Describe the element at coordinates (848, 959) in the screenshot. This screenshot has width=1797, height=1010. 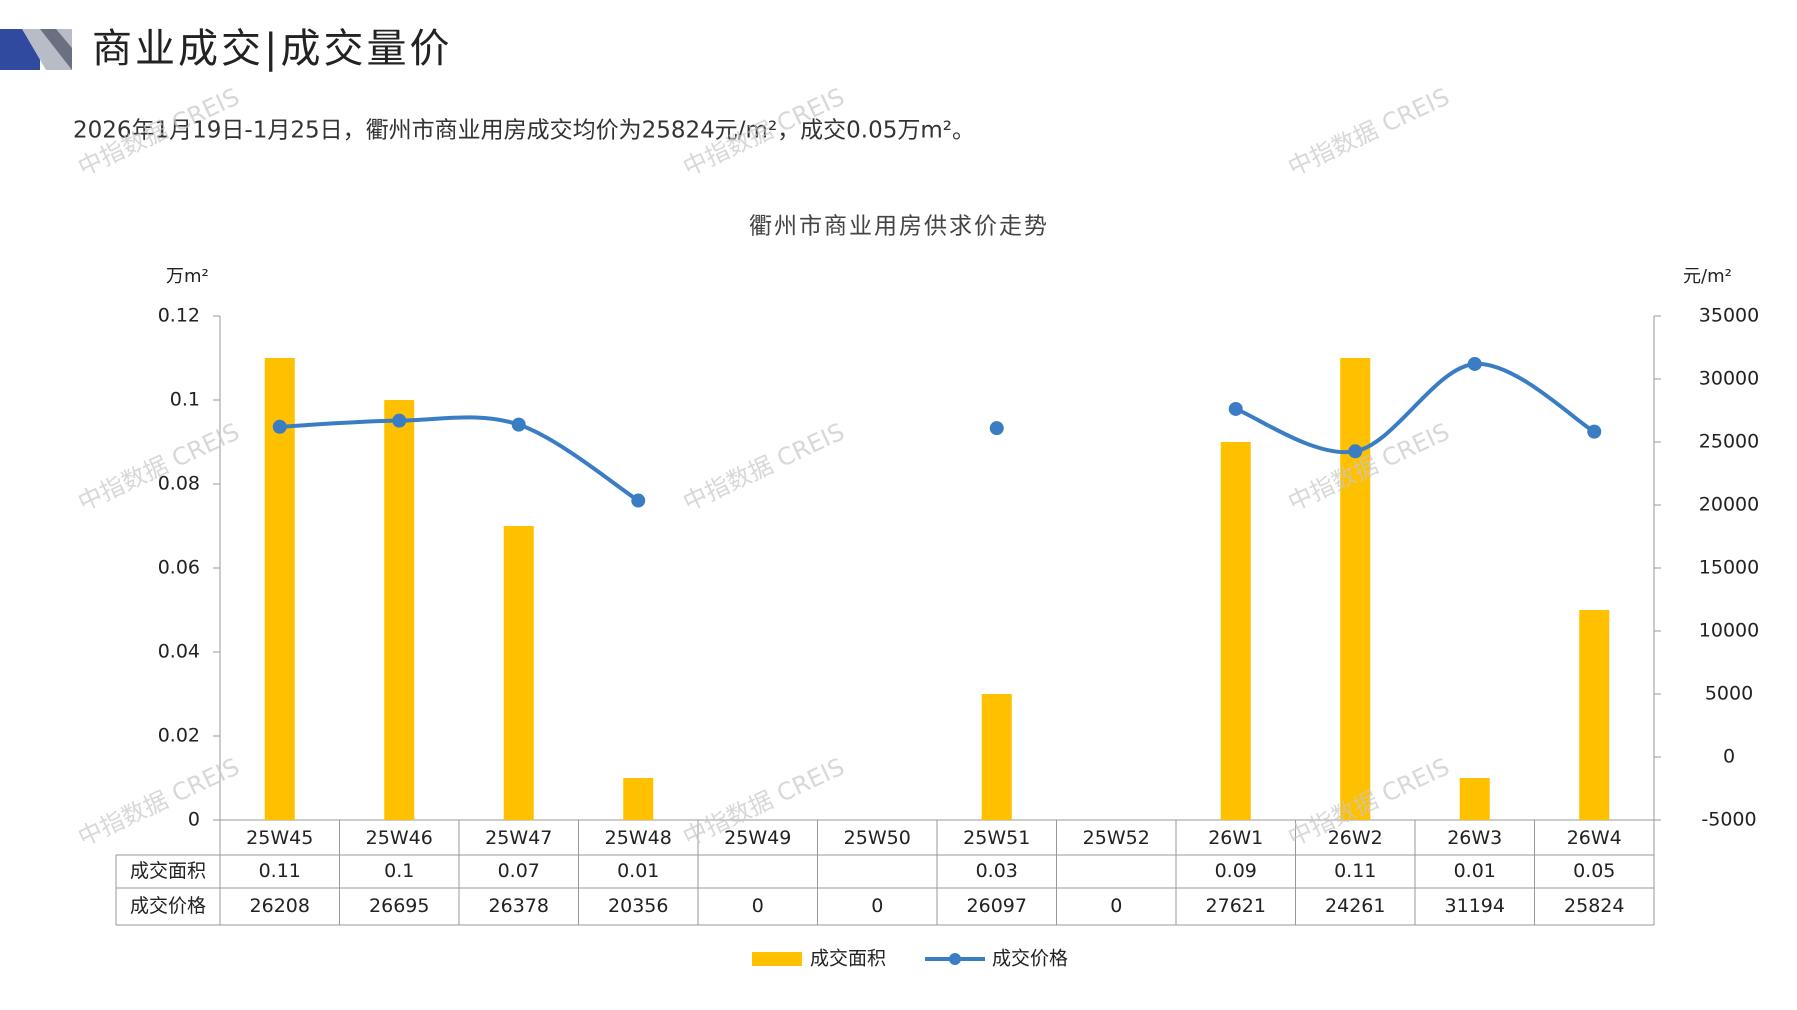
I see `legend-label: 成交面积` at that location.